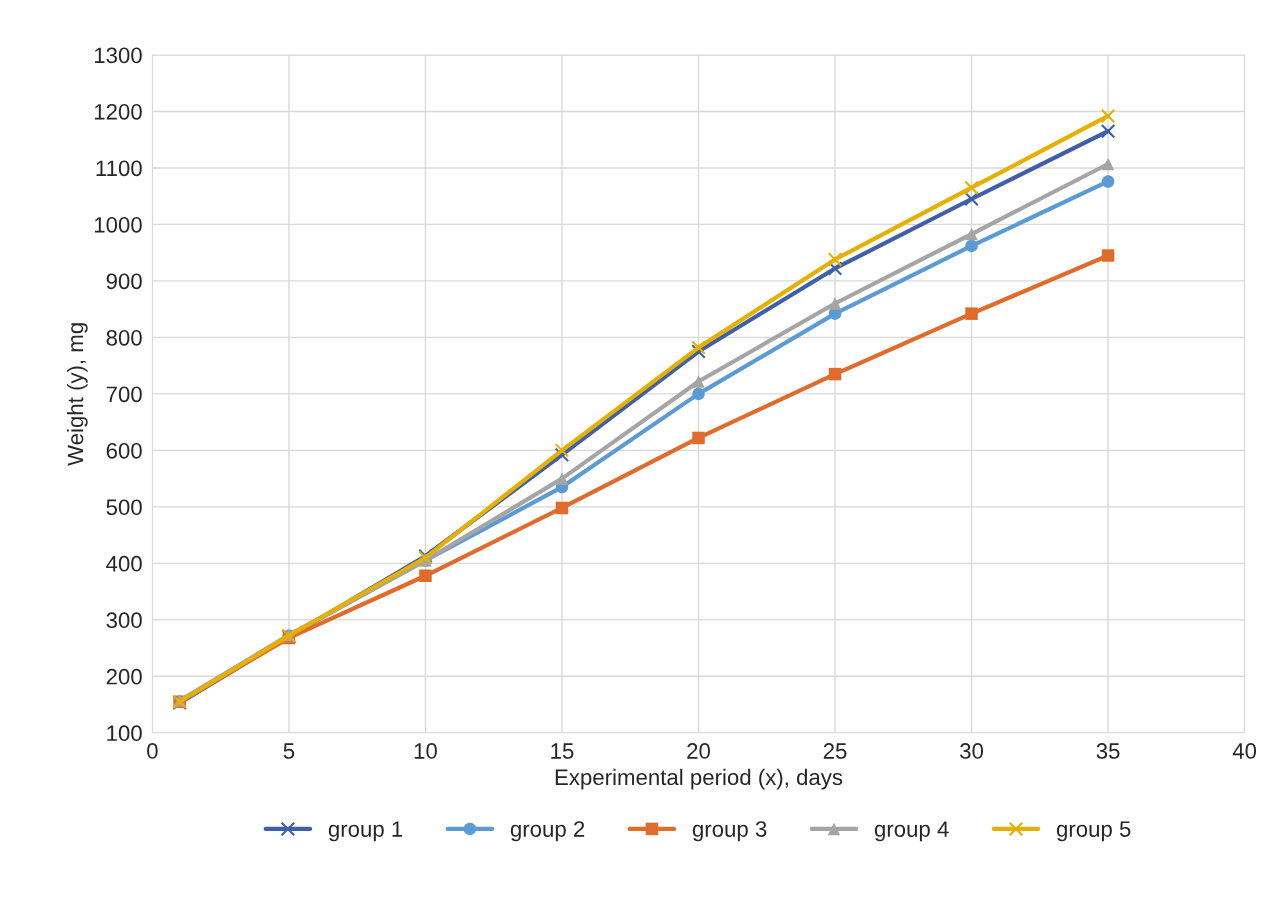  What do you see at coordinates (835, 751) in the screenshot?
I see `x-tick-label: 25` at bounding box center [835, 751].